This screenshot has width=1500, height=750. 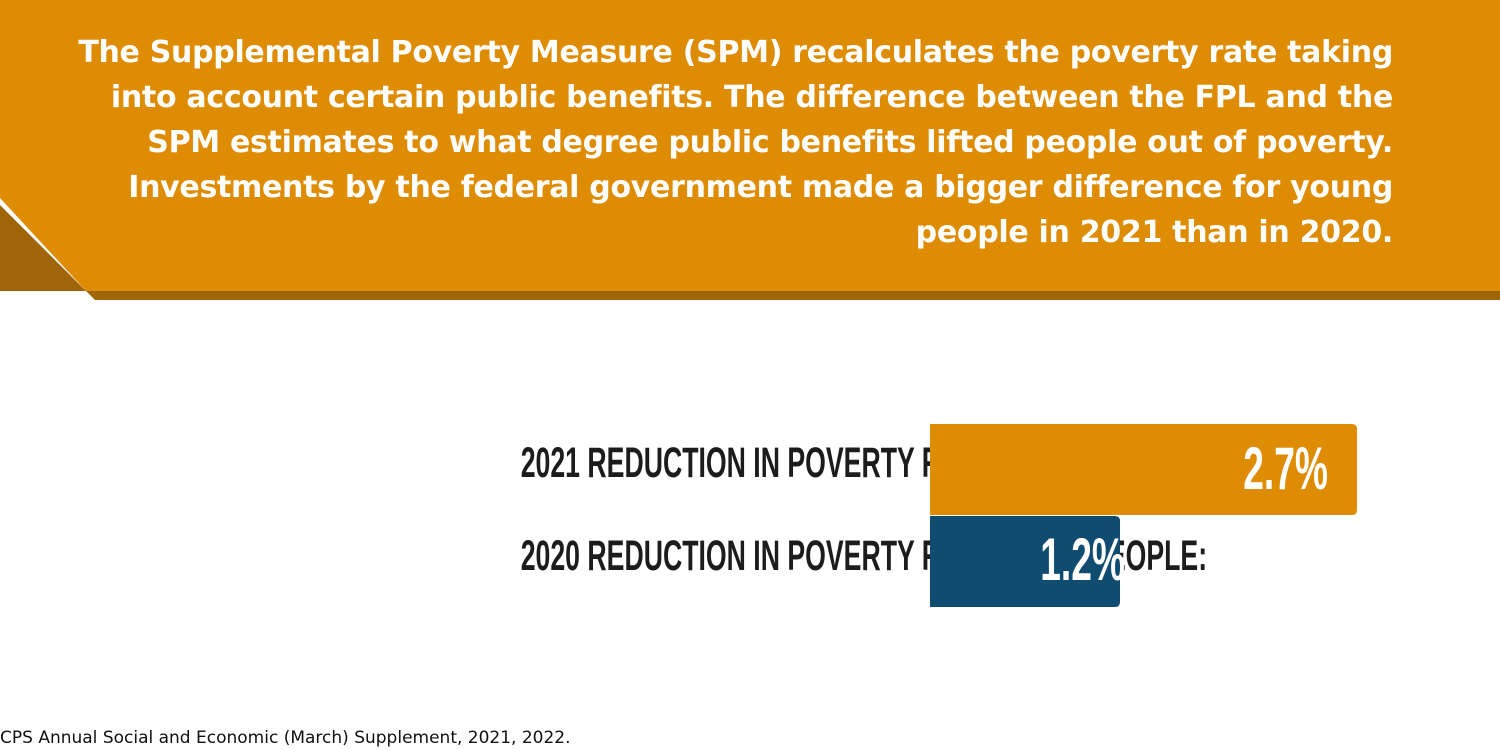 What do you see at coordinates (1143, 469) in the screenshot?
I see `bar-2021` at bounding box center [1143, 469].